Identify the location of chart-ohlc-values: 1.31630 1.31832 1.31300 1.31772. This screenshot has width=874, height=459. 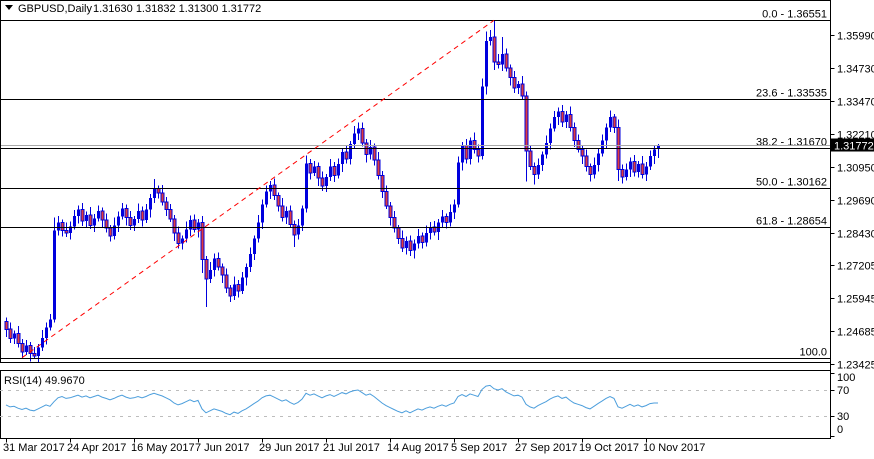
(177, 9).